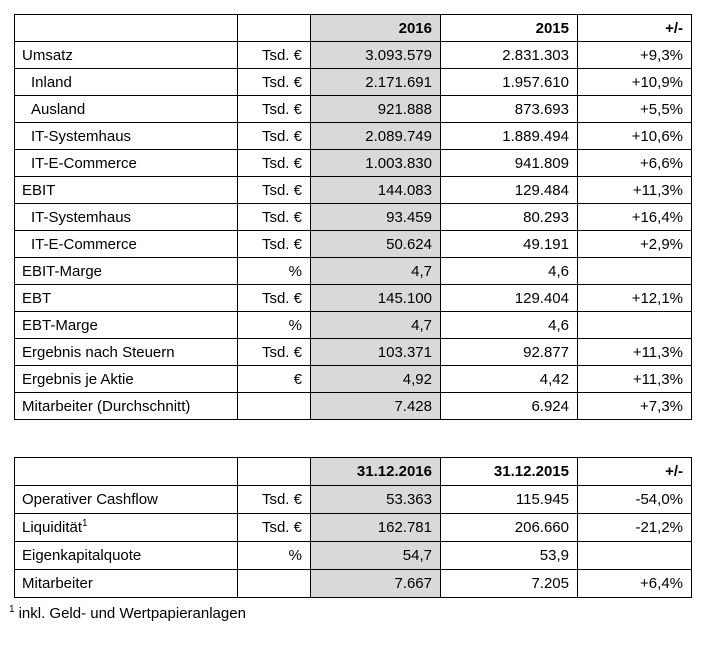 The height and width of the screenshot is (661, 705). I want to click on row-value-prior: 115.945, so click(509, 499).